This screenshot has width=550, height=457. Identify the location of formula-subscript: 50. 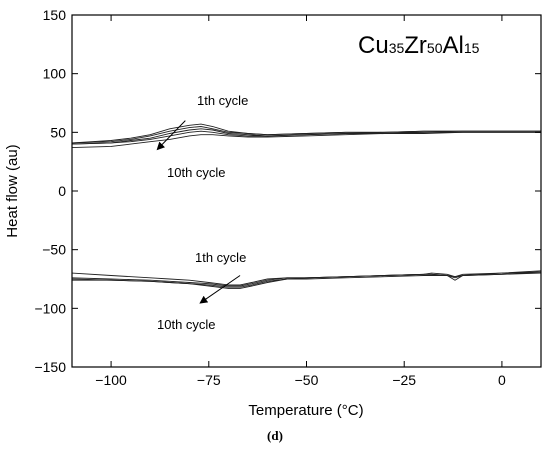
(435, 48).